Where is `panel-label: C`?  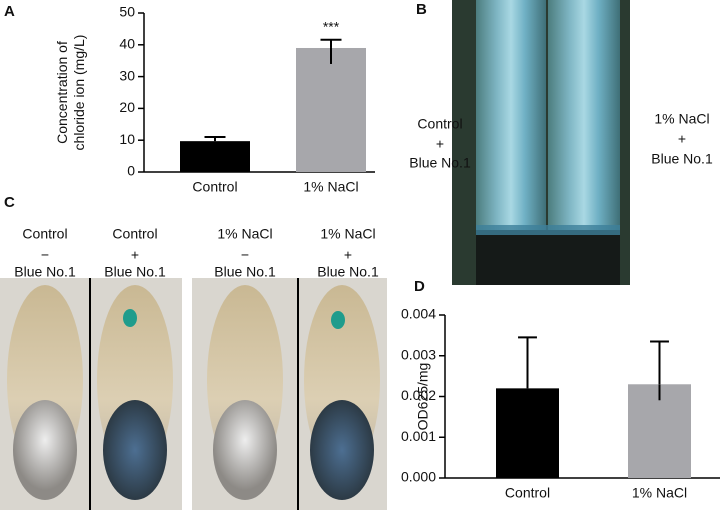 panel-label: C is located at coordinates (9, 202).